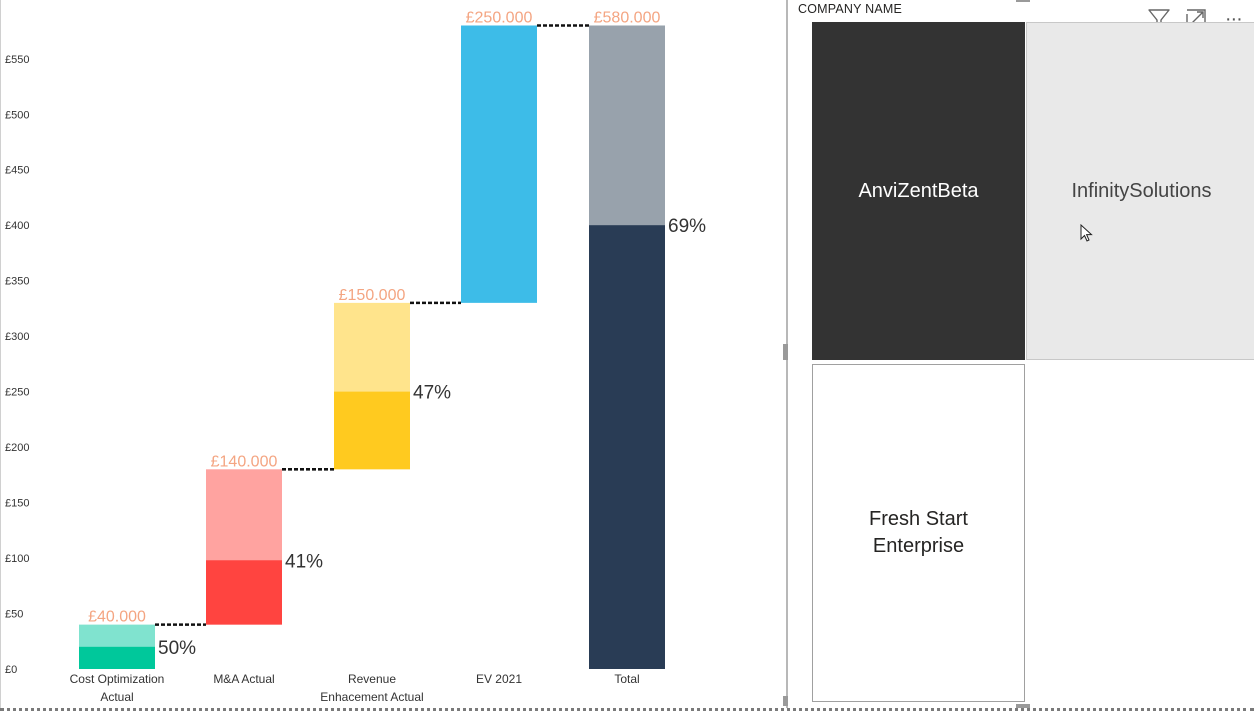 This screenshot has width=1254, height=716. I want to click on y-tick-label: £150, so click(17, 504).